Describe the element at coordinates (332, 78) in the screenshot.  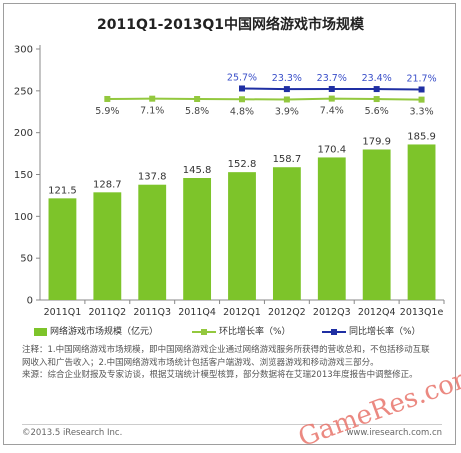
I see `series-value-label: 23.7%` at that location.